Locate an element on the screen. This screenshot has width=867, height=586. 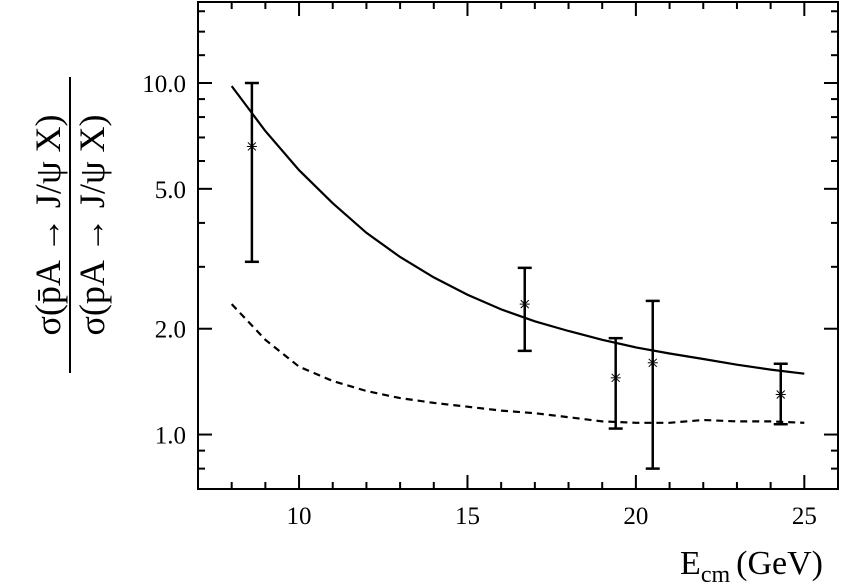
y-tick-label: 1.0 is located at coordinates (170, 436).